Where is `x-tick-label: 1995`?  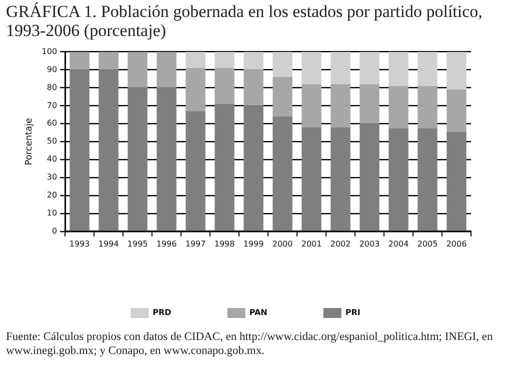 x-tick-label: 1995 is located at coordinates (137, 243).